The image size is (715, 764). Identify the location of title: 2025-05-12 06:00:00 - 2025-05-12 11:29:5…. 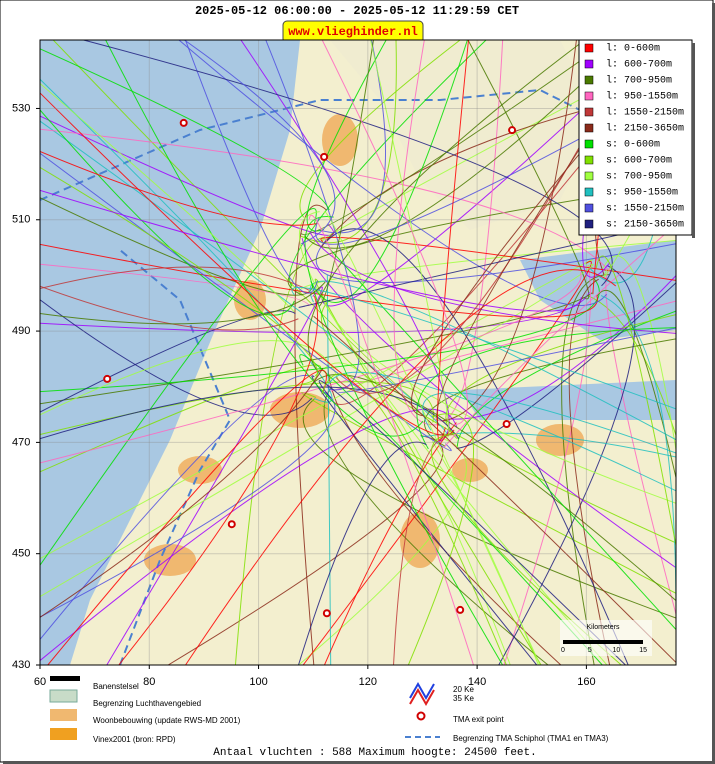
(357, 11).